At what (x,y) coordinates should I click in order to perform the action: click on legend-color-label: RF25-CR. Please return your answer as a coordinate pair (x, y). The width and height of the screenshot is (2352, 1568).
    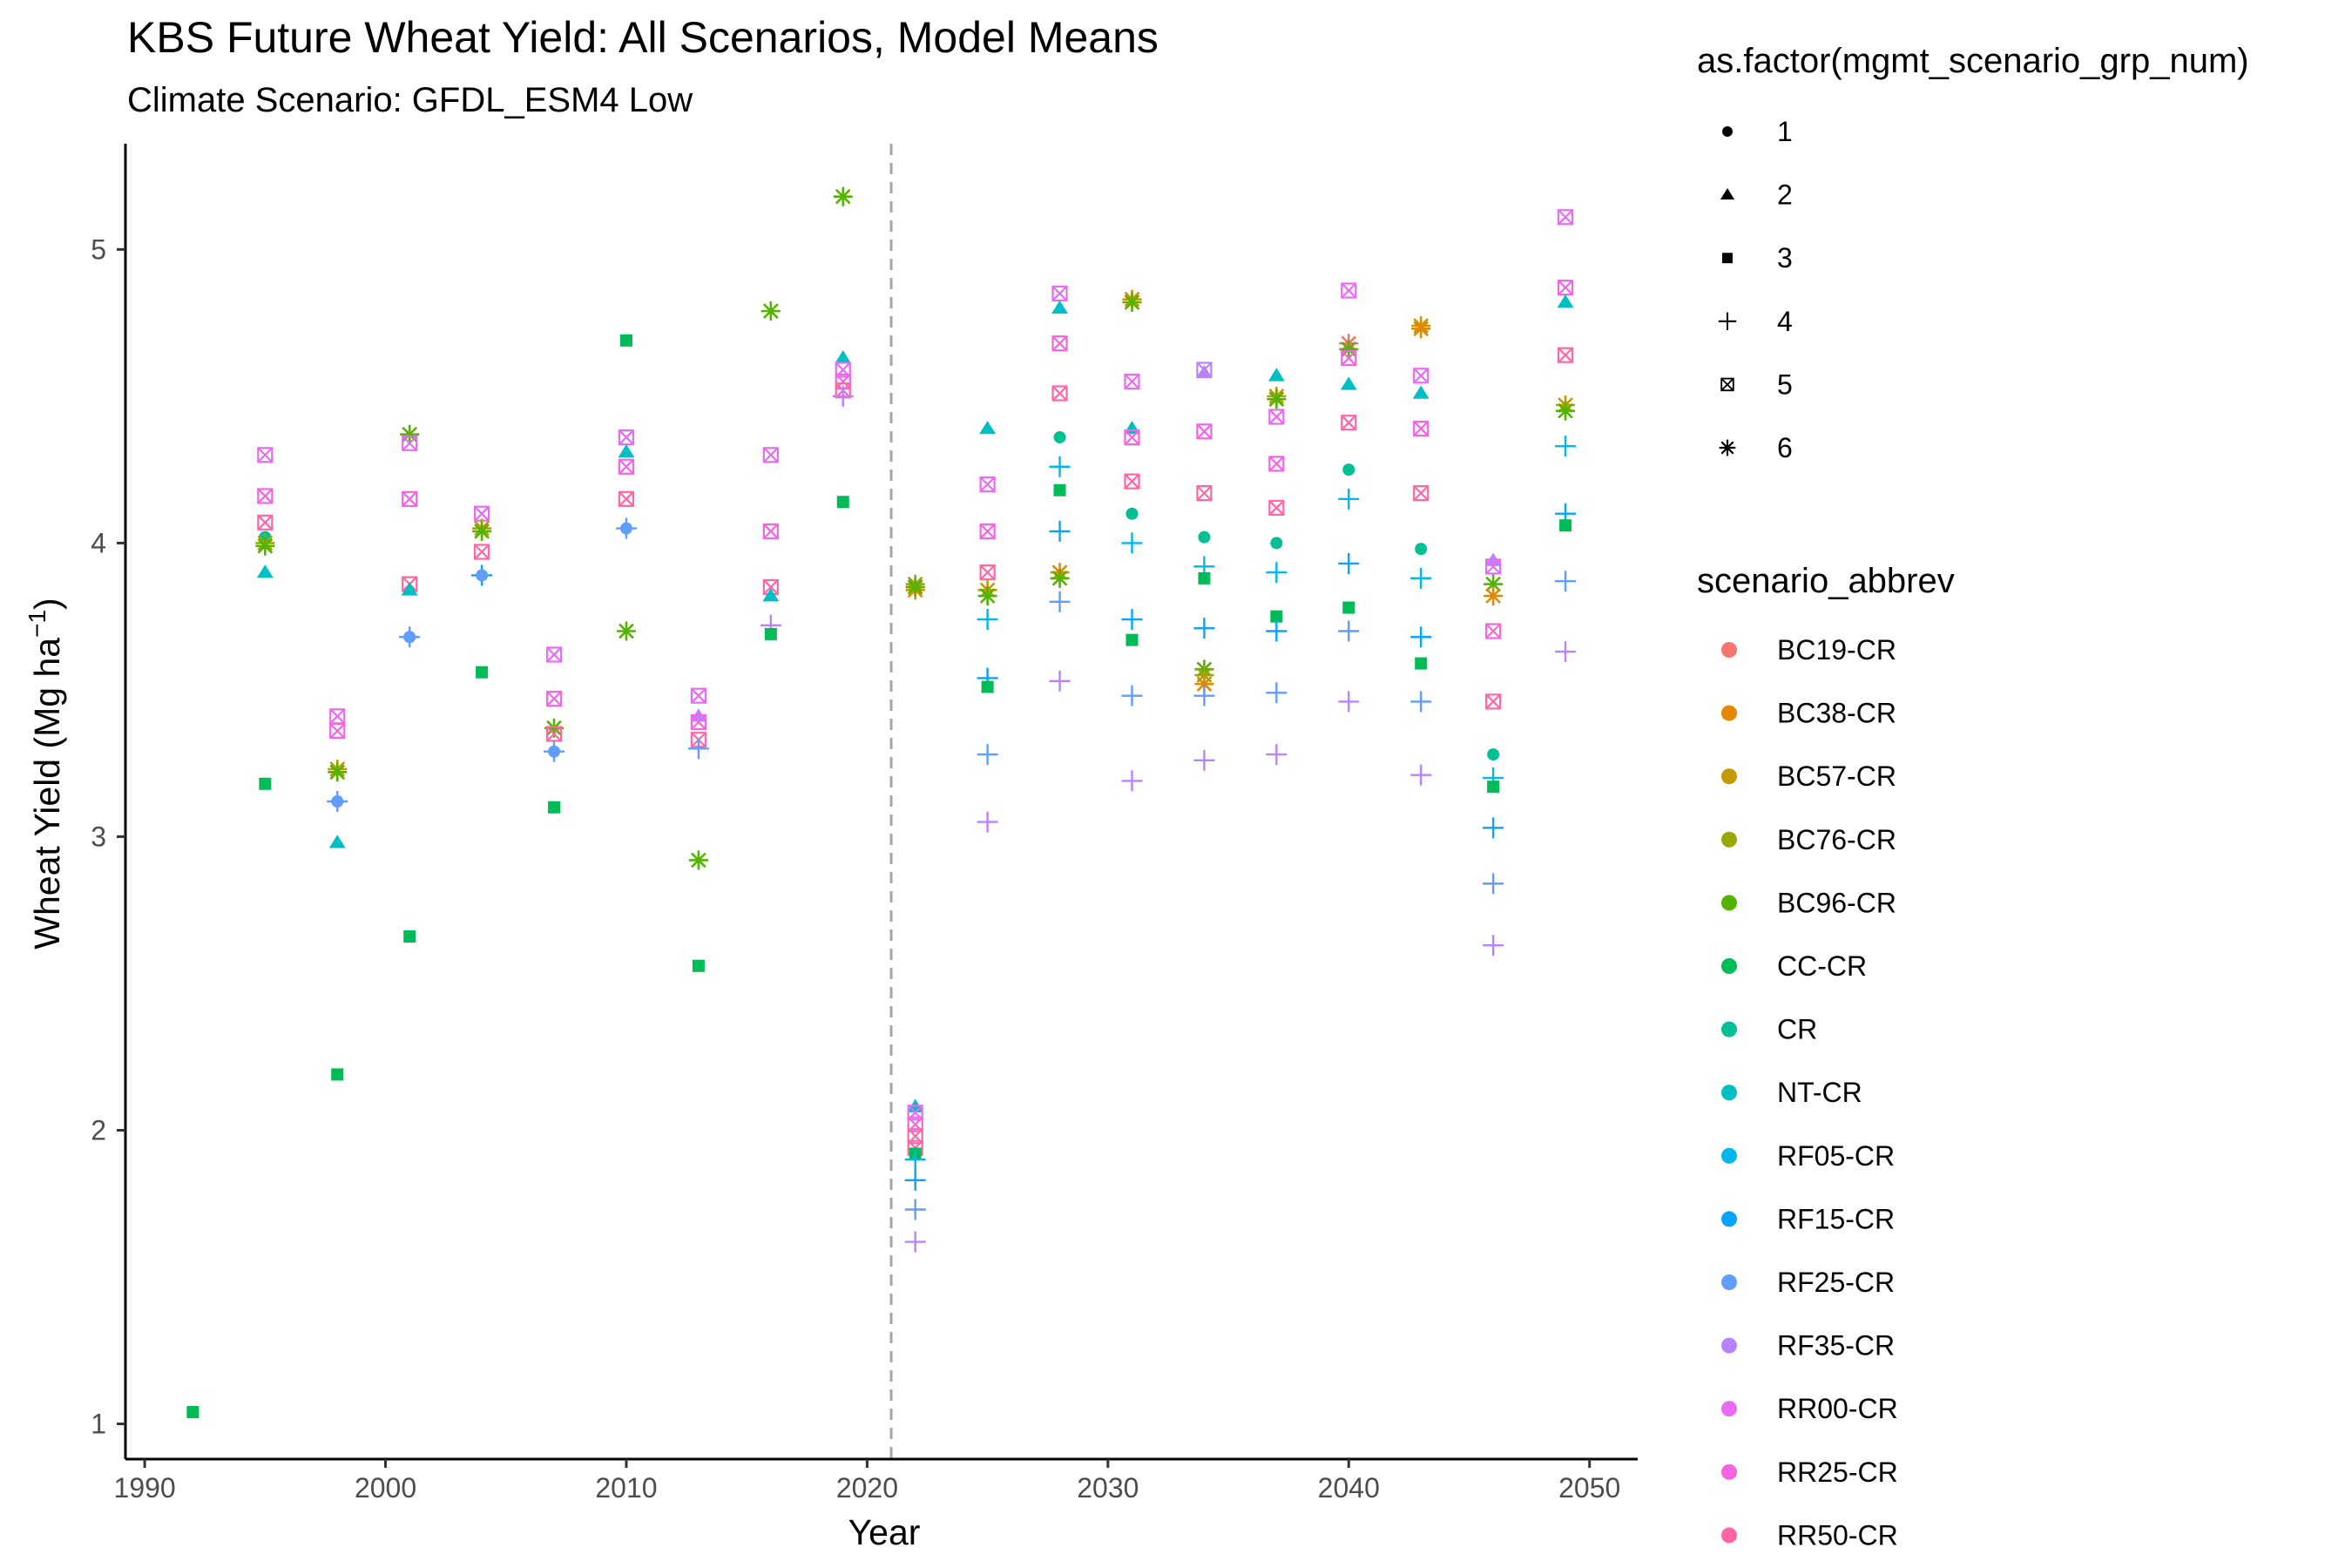
    Looking at the image, I should click on (1836, 1282).